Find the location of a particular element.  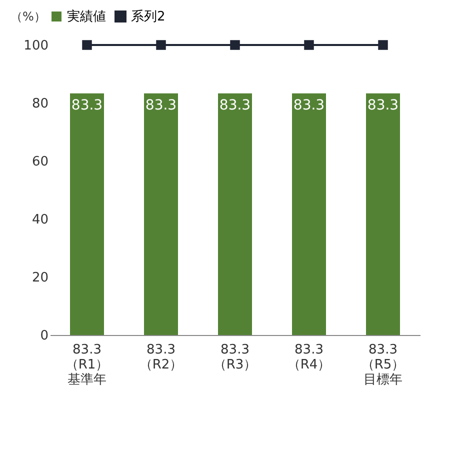

x-tick-label: 83.3 （R4） is located at coordinates (309, 357).